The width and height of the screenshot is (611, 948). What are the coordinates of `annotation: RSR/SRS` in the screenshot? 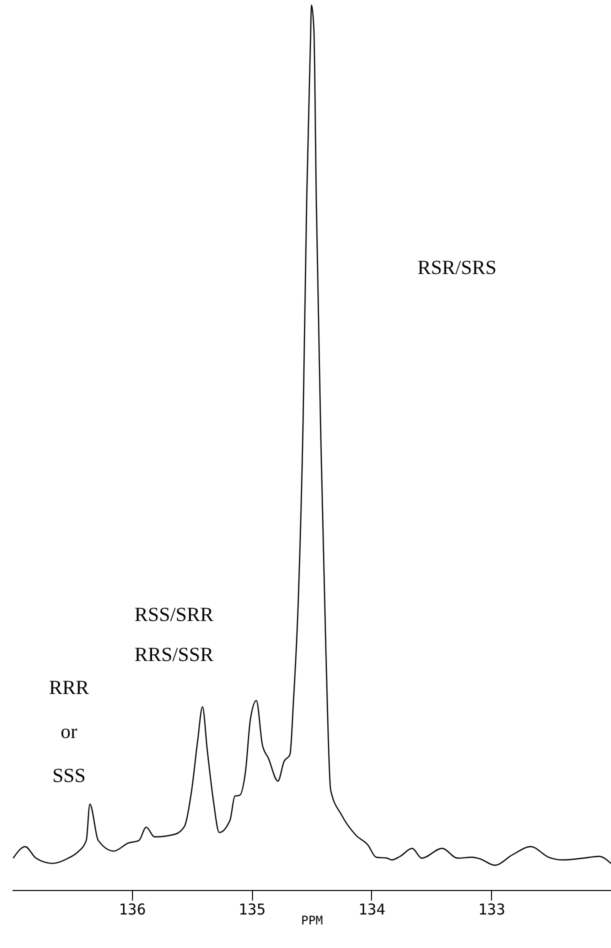 It's located at (457, 268).